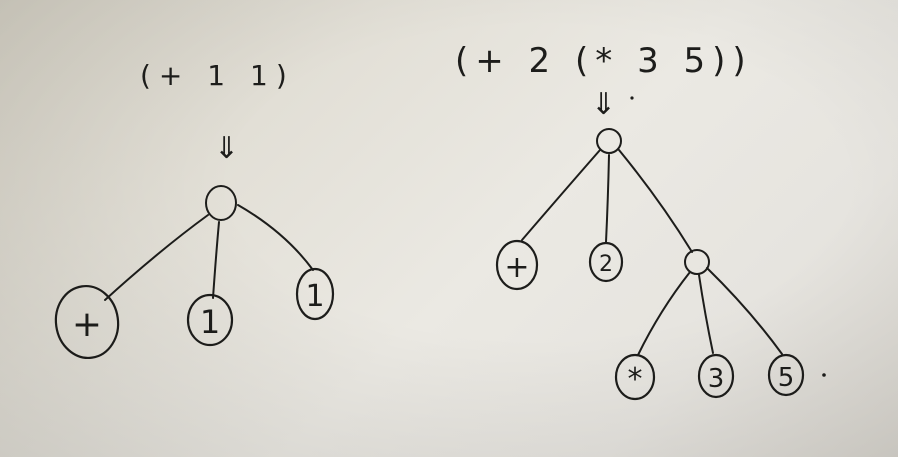  I want to click on left-node-one-a-label: 1, so click(210, 322).